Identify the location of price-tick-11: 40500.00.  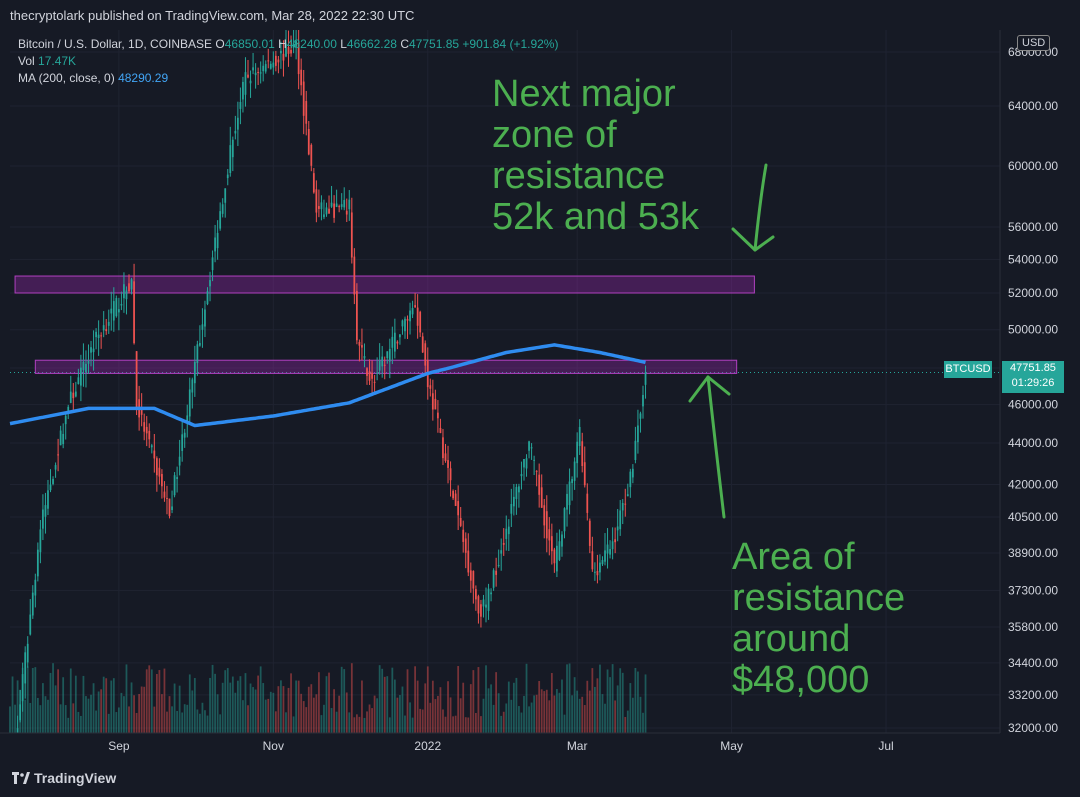
(1033, 517).